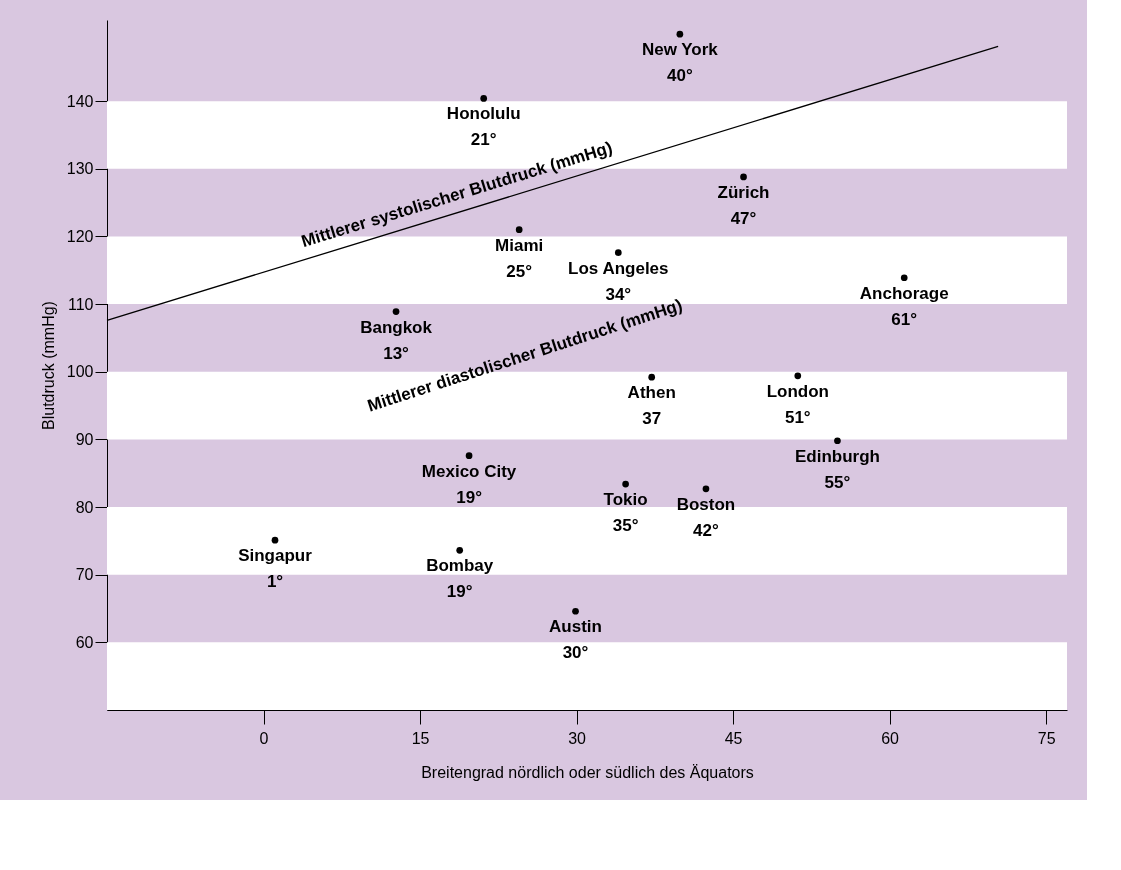  Describe the element at coordinates (84, 642) in the screenshot. I see `y-tick-label: 60` at that location.